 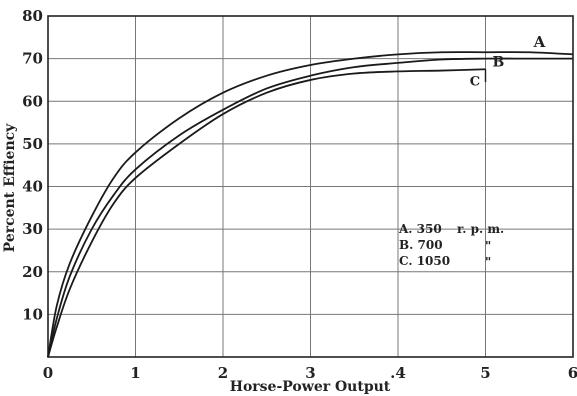 I want to click on y-tick-label: 30, so click(x=32, y=229).